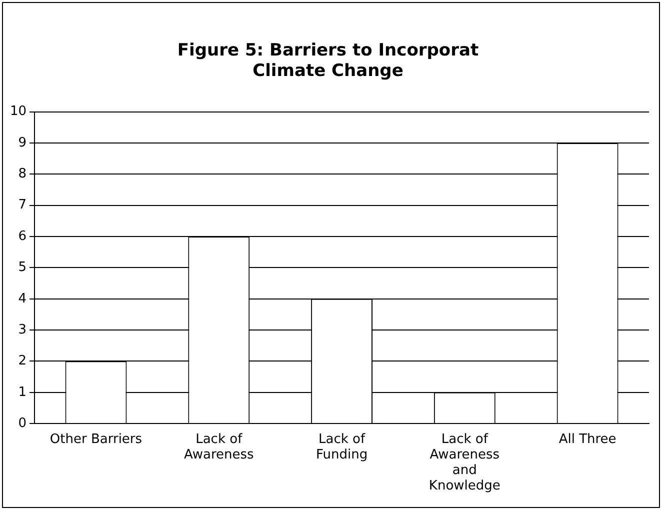 The width and height of the screenshot is (664, 512). I want to click on x-tick-label: Lack of Awareness, so click(219, 447).